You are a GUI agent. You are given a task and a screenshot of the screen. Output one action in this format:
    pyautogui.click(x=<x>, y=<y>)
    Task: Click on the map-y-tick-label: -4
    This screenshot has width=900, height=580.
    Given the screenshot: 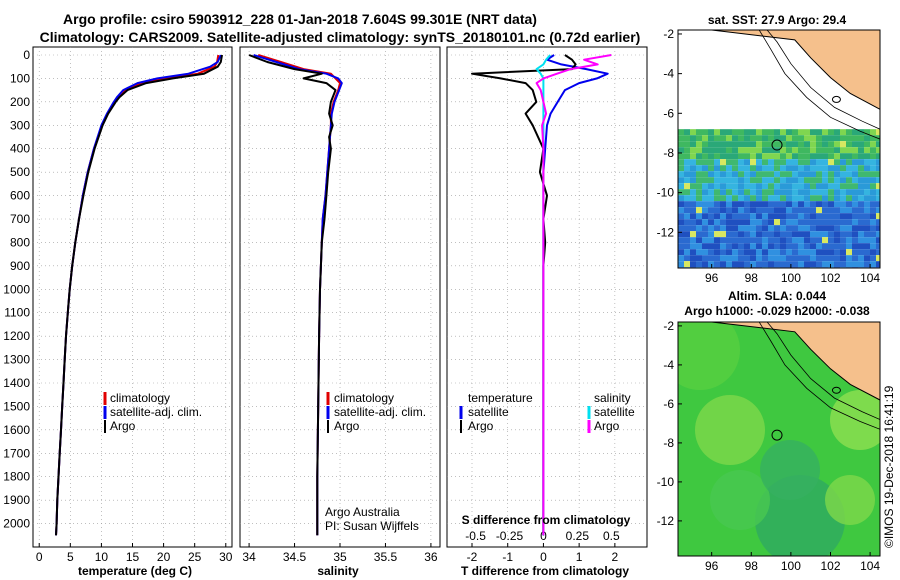 What is the action you would take?
    pyautogui.click(x=668, y=74)
    